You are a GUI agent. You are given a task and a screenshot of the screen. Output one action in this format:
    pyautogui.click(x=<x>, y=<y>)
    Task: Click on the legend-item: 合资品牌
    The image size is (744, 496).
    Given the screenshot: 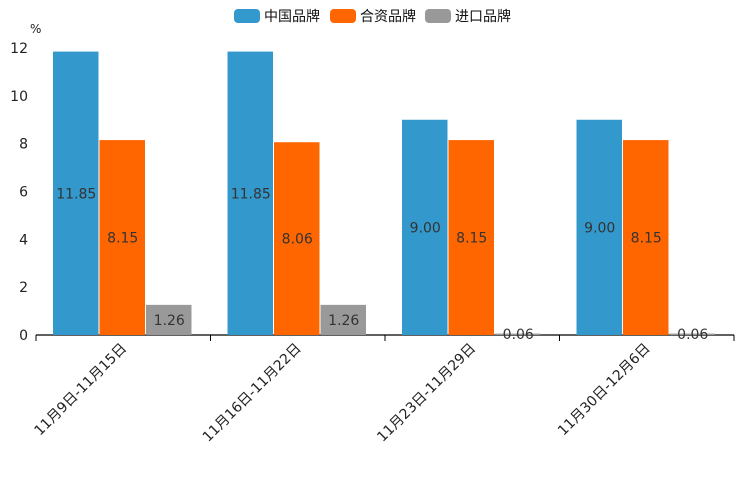 What is the action you would take?
    pyautogui.click(x=373, y=16)
    